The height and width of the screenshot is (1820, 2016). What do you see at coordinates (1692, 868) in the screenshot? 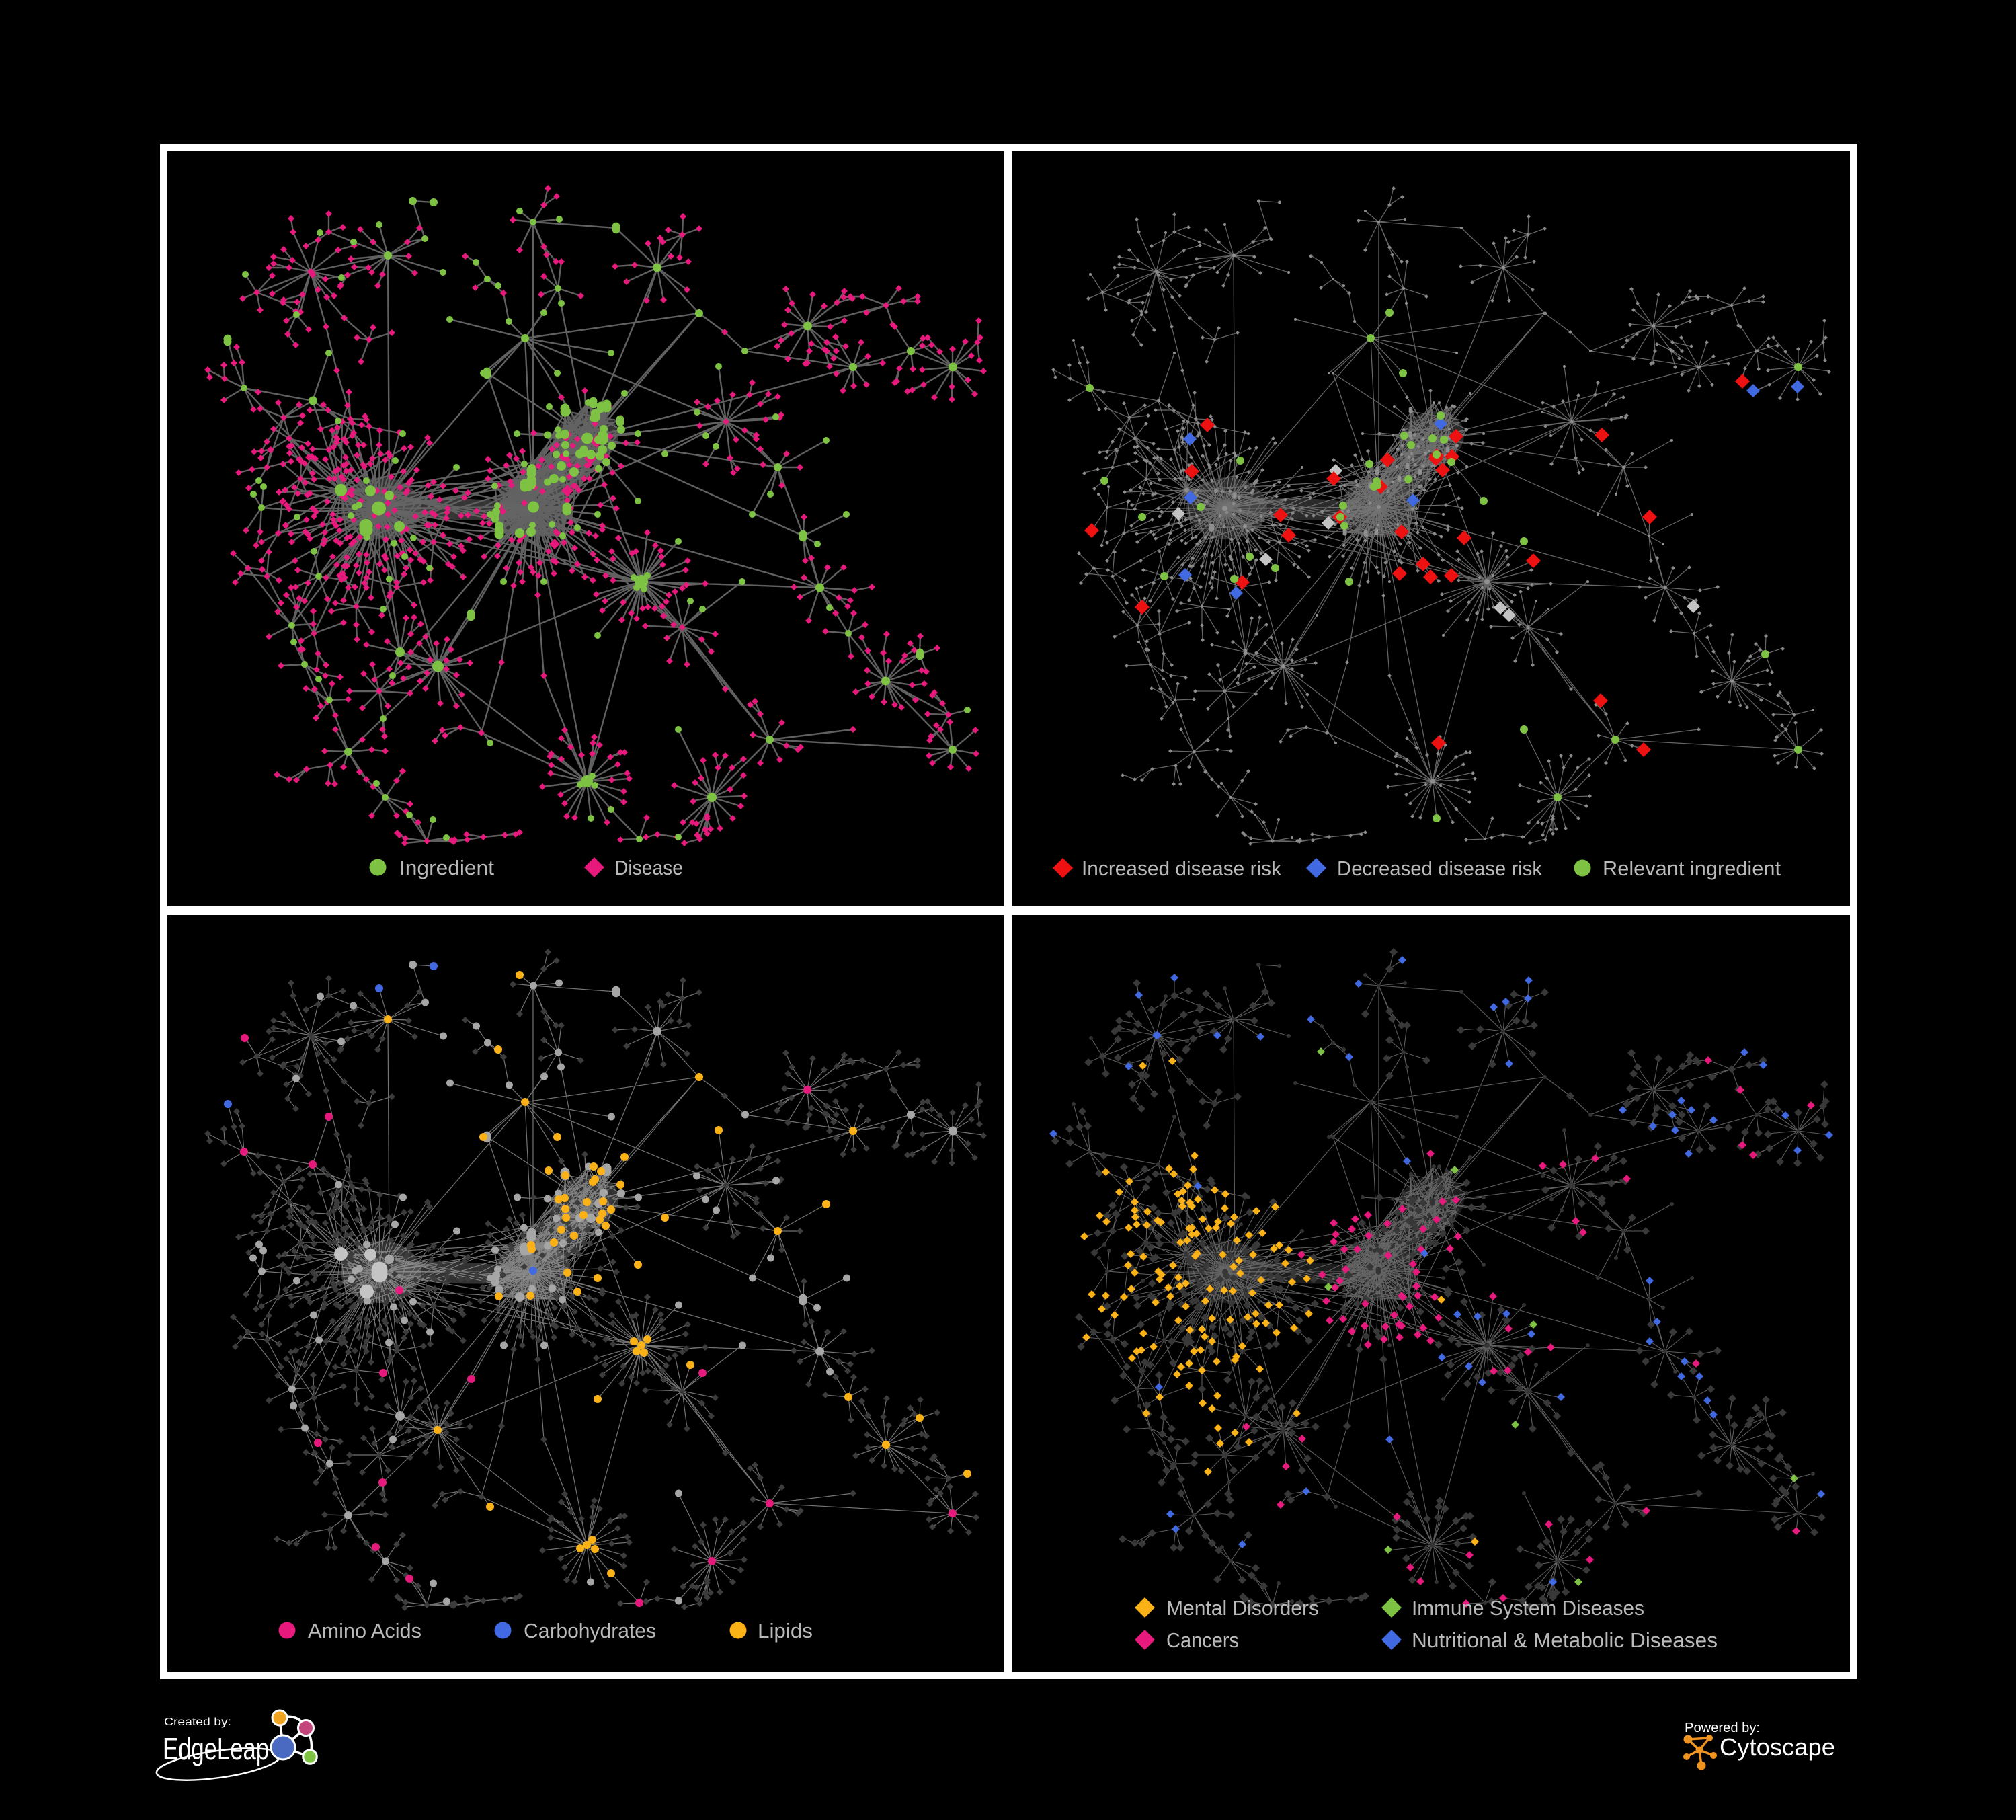
I see `svg-text: Relevant ingredient` at bounding box center [1692, 868].